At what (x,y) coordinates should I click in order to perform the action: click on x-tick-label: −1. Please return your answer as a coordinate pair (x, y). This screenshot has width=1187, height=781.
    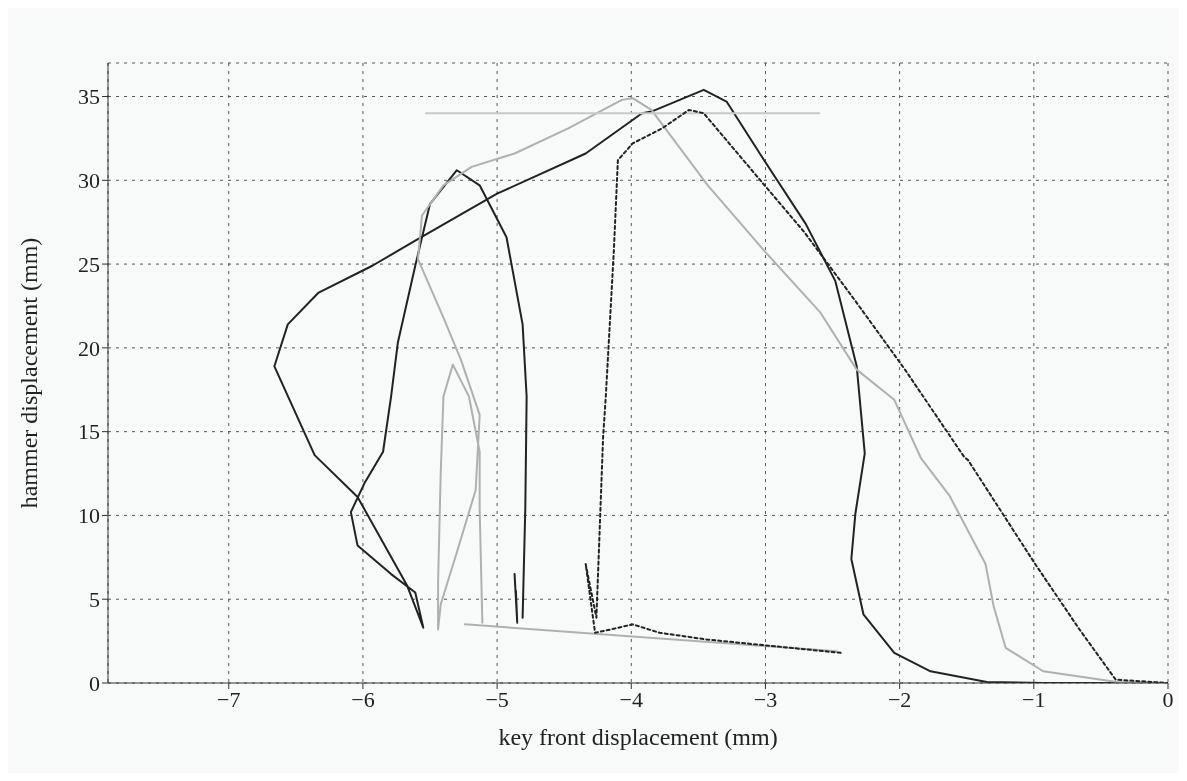
    Looking at the image, I should click on (1034, 699).